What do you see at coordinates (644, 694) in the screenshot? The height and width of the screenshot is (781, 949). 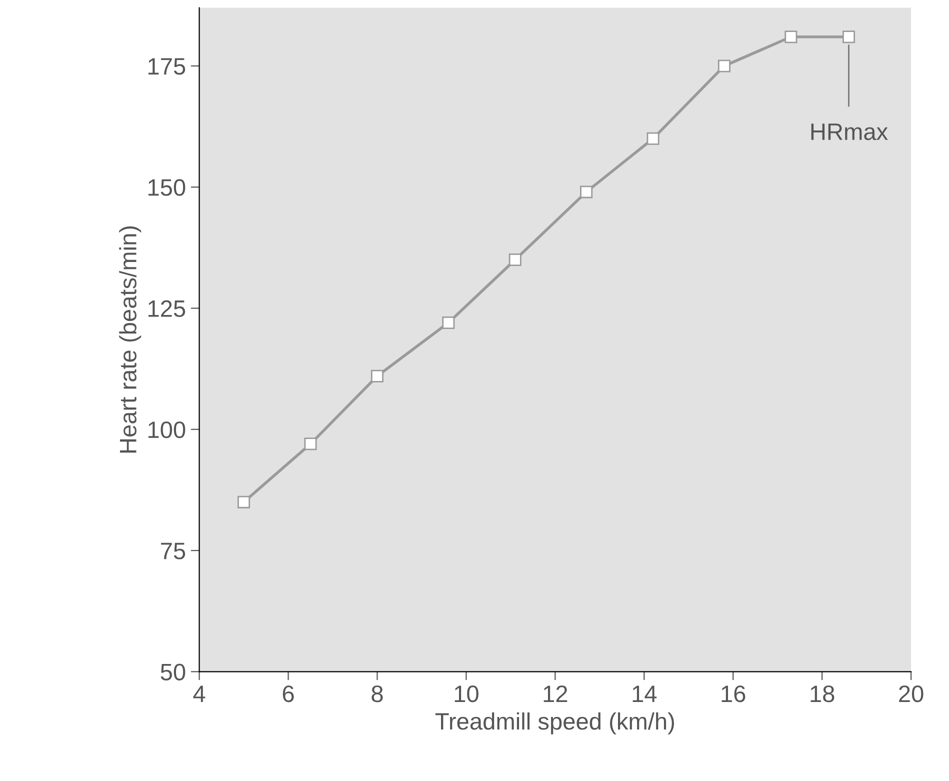 I see `x-tick-label: 14` at bounding box center [644, 694].